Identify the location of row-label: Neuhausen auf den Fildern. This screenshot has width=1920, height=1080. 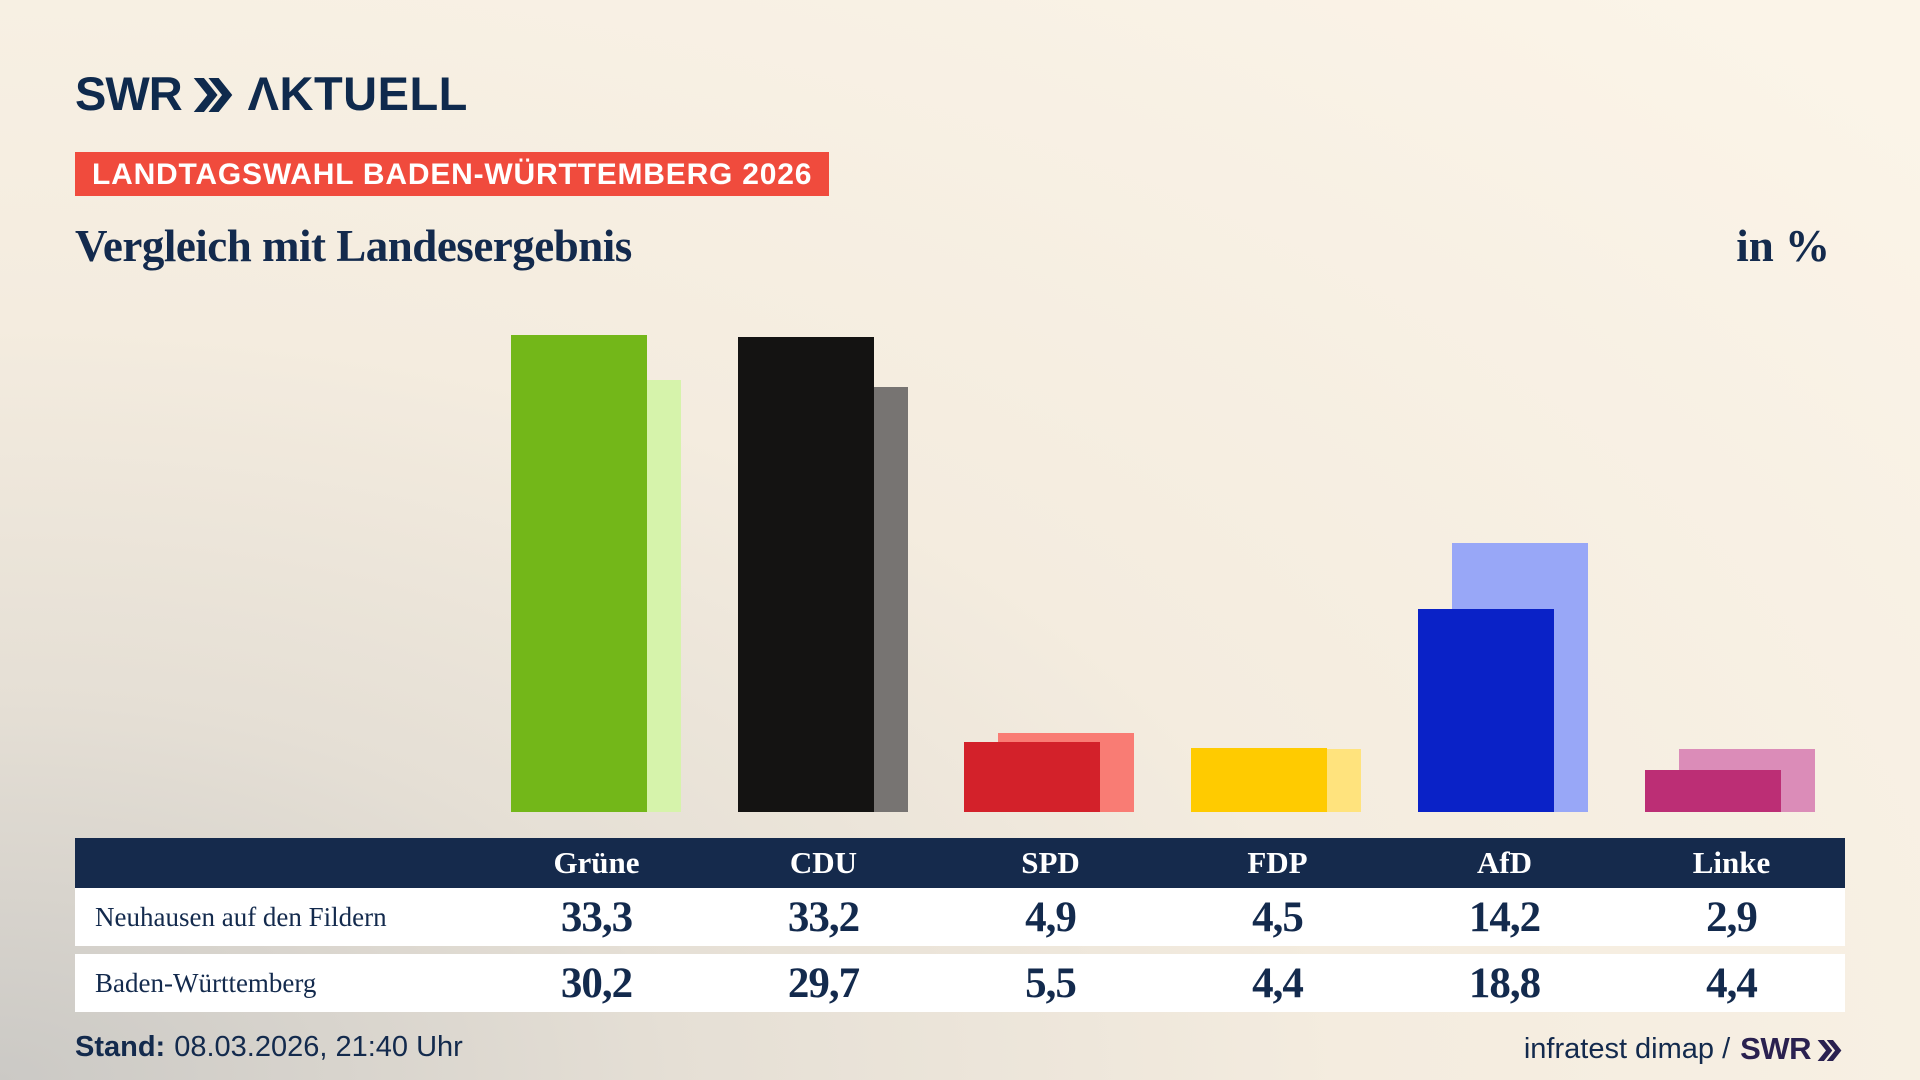
(241, 916).